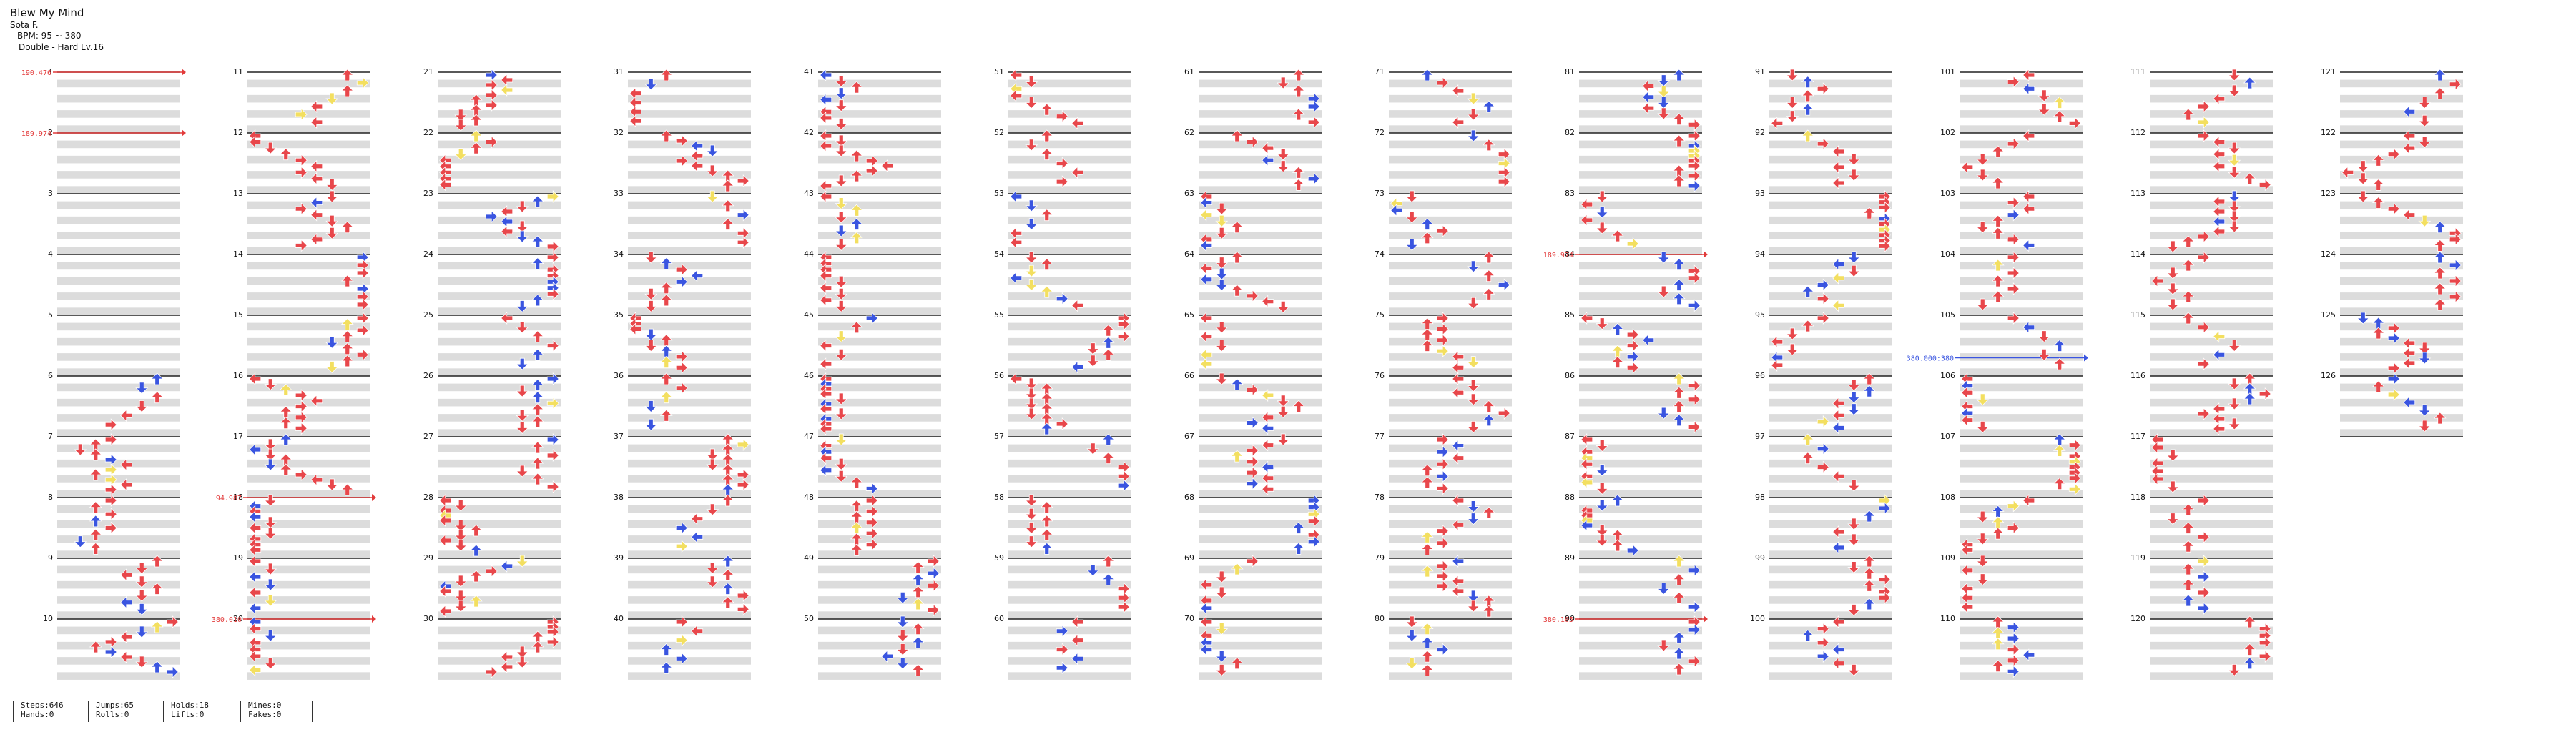  What do you see at coordinates (619, 132) in the screenshot?
I see `measure-number: 32` at bounding box center [619, 132].